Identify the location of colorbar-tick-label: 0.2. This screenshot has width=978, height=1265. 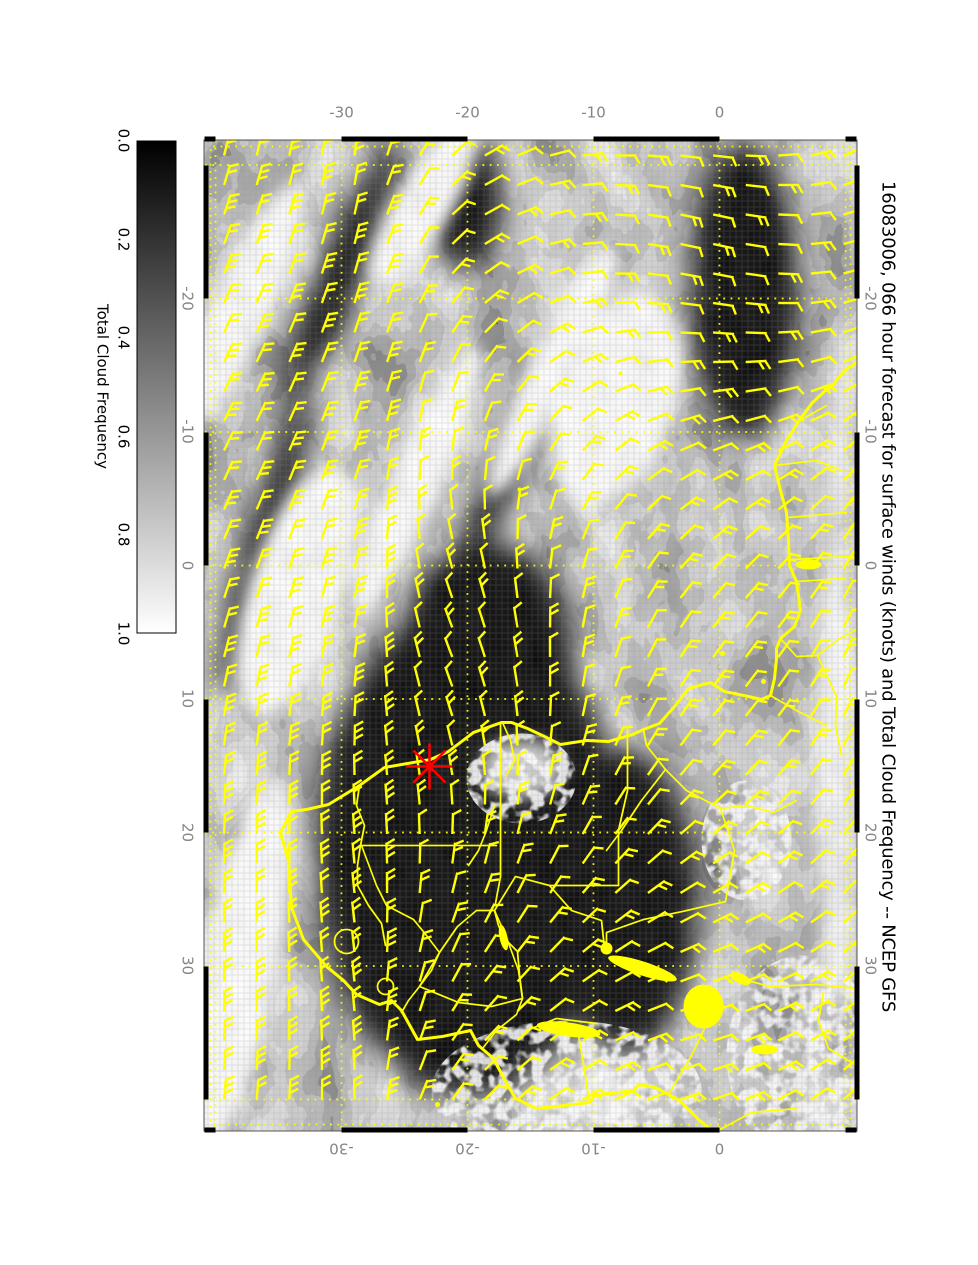
(123, 239).